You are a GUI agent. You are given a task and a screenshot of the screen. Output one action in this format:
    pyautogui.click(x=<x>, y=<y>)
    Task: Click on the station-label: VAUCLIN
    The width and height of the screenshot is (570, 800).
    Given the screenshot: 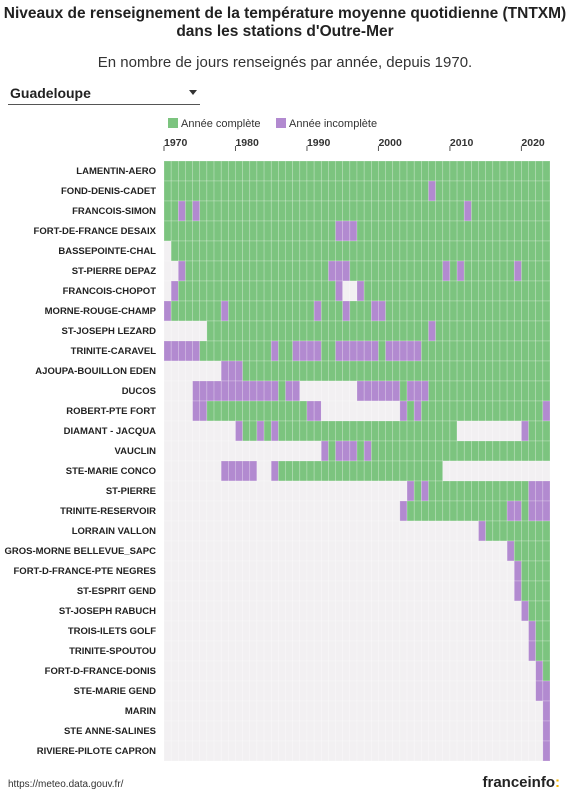 What is the action you would take?
    pyautogui.click(x=135, y=451)
    